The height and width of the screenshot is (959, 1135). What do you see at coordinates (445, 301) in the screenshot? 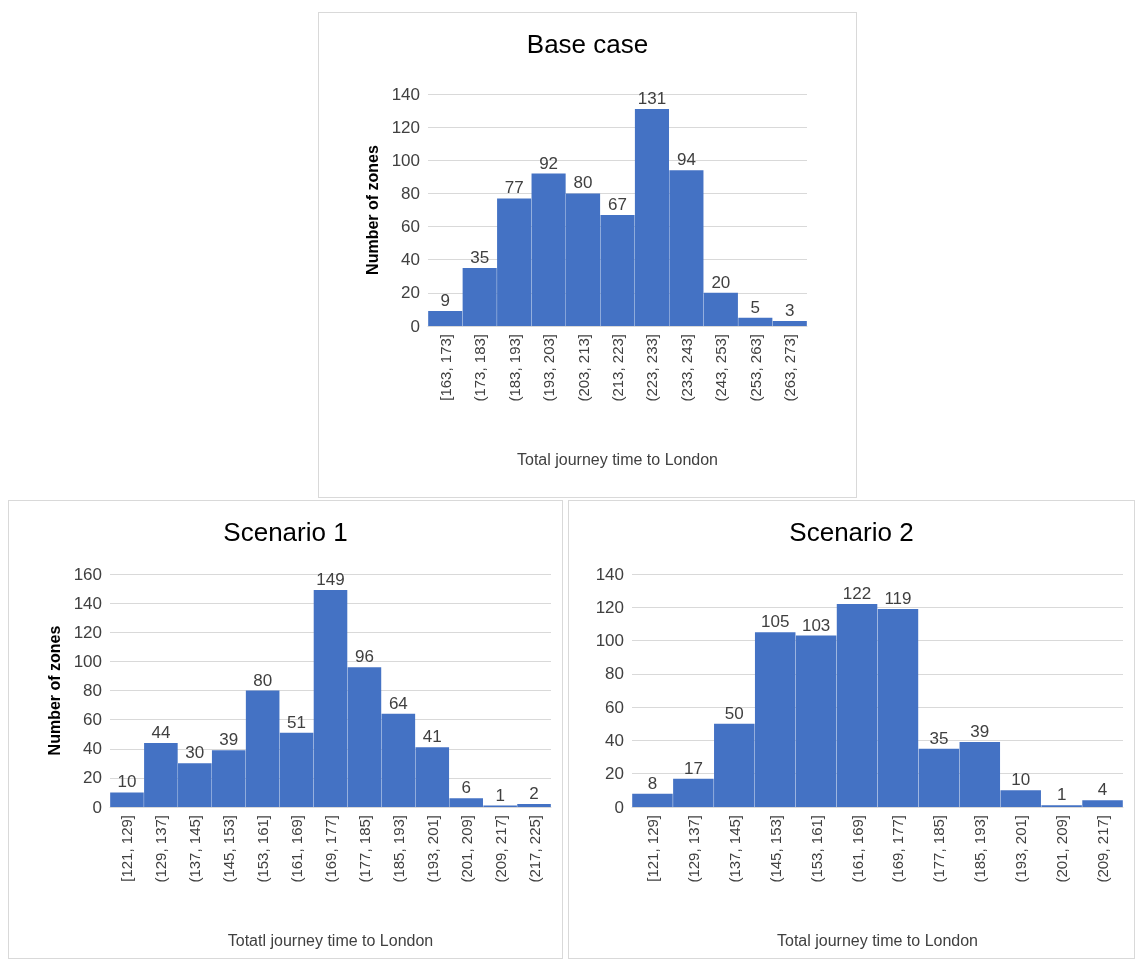
I see `data-label: 9` at bounding box center [445, 301].